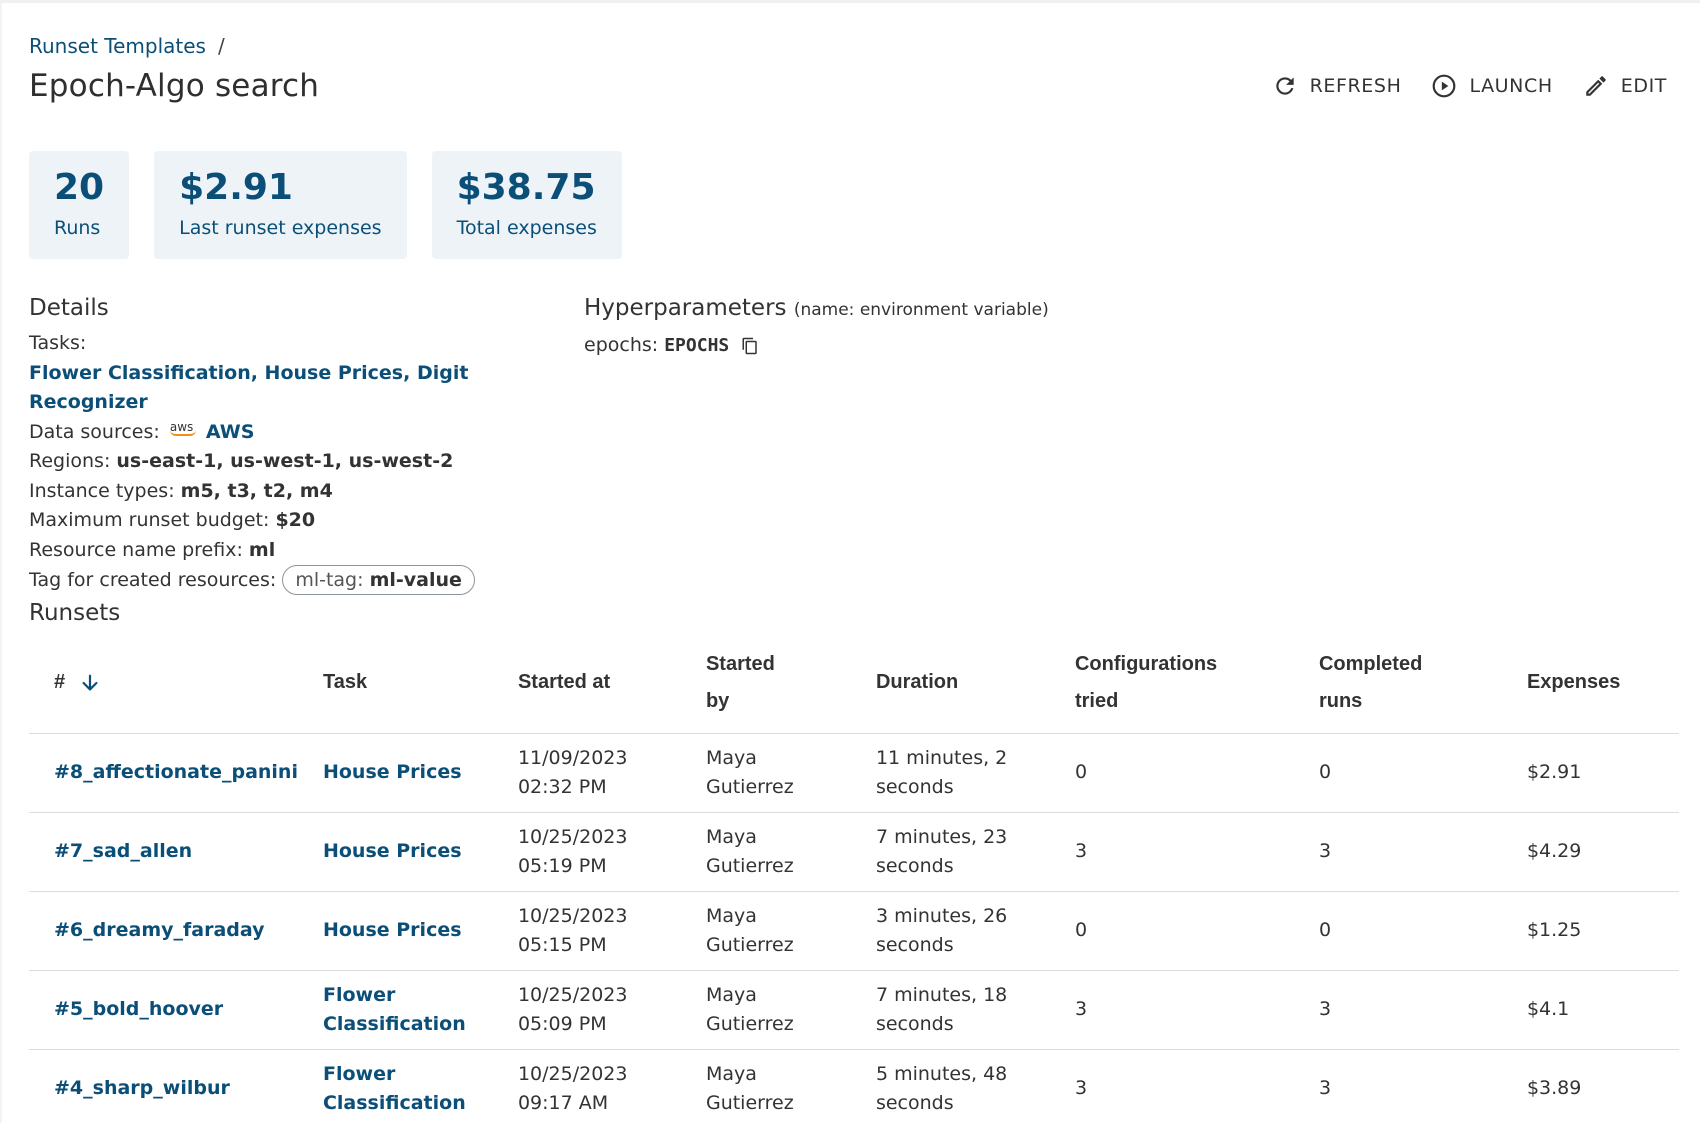 This screenshot has width=1700, height=1123. What do you see at coordinates (256, 490) in the screenshot?
I see `instance-types-value: m5, t3, t2, m4` at bounding box center [256, 490].